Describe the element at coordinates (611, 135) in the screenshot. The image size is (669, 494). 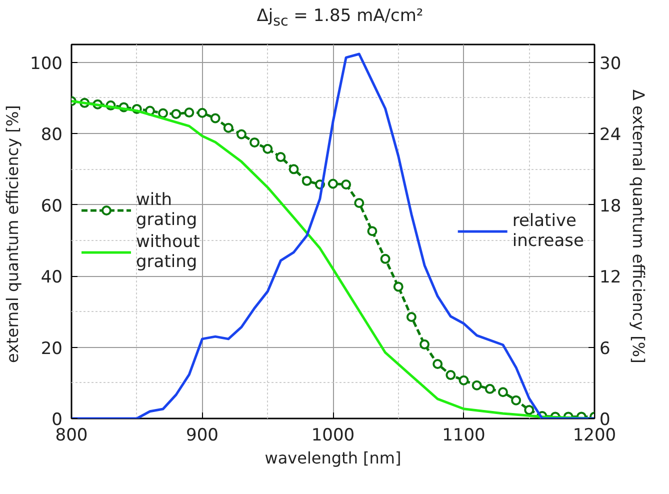
I see `y2-tick-label: 24` at that location.